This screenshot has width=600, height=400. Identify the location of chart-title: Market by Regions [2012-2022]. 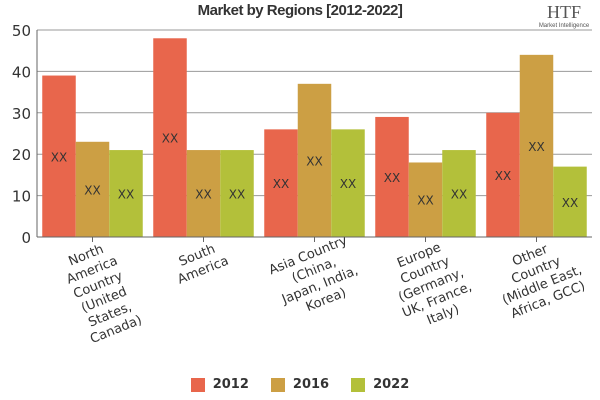
(300, 10).